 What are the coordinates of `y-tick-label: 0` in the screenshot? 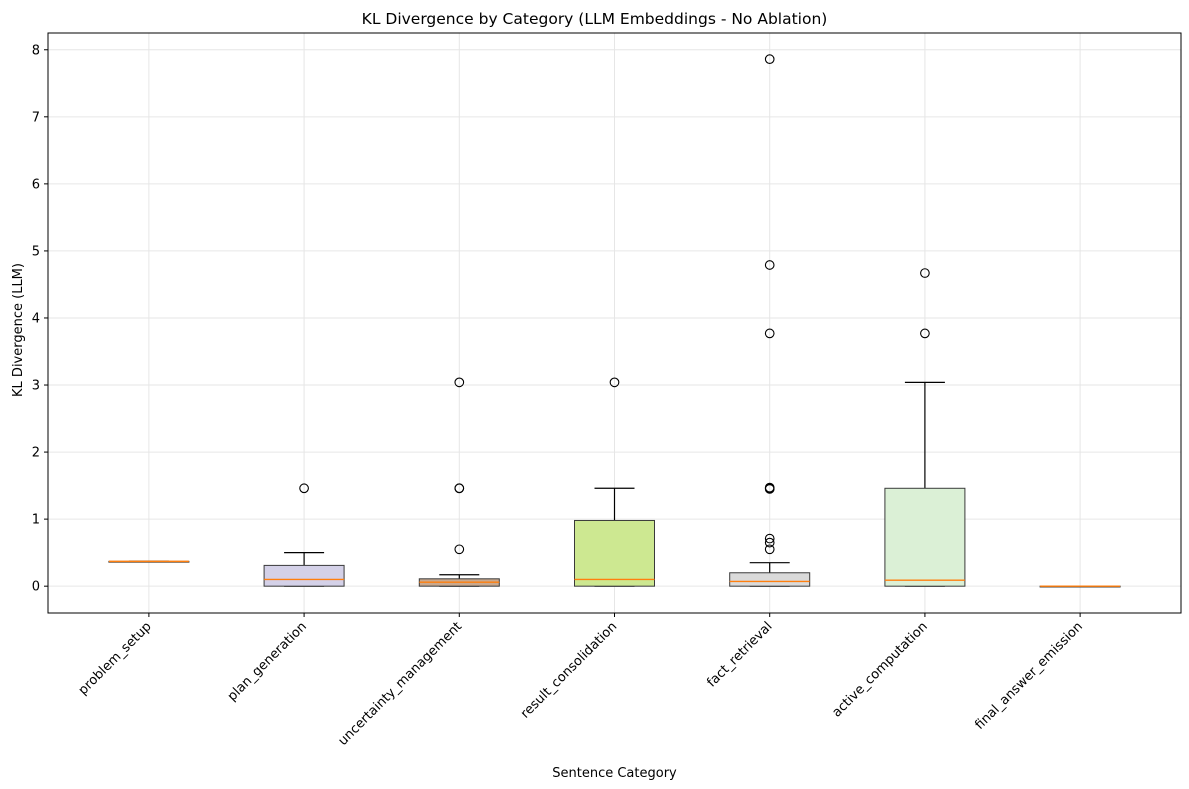 It's located at (36, 587).